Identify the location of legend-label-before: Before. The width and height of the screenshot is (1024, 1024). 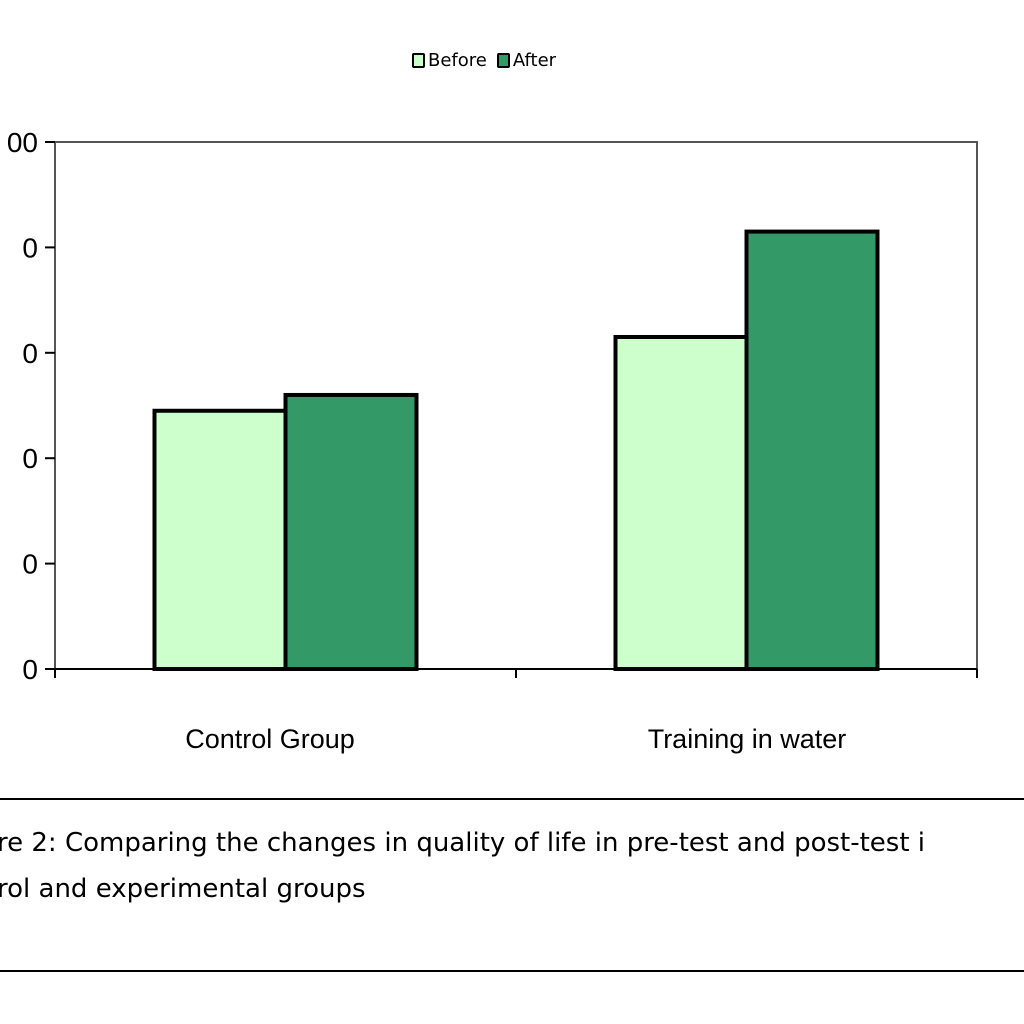
(457, 60).